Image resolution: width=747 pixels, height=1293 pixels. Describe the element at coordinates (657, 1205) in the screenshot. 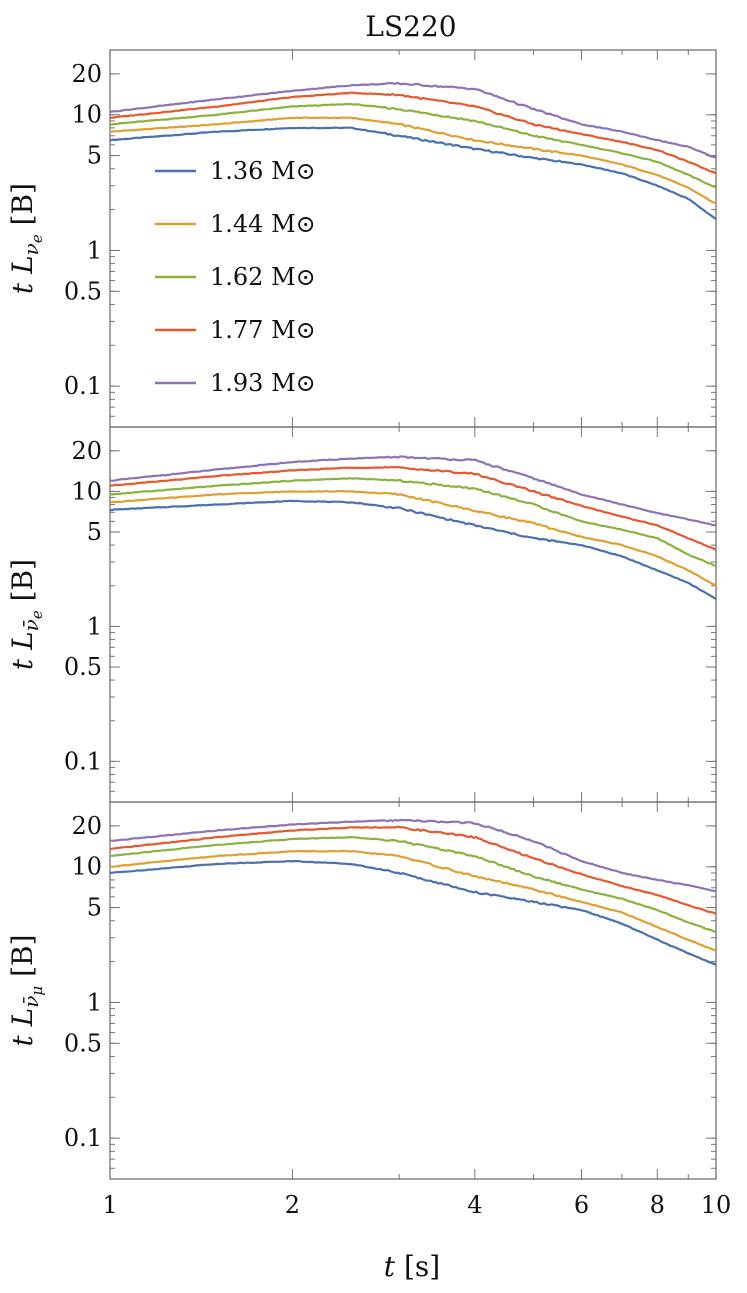

I see `x-tick-label: 8` at that location.